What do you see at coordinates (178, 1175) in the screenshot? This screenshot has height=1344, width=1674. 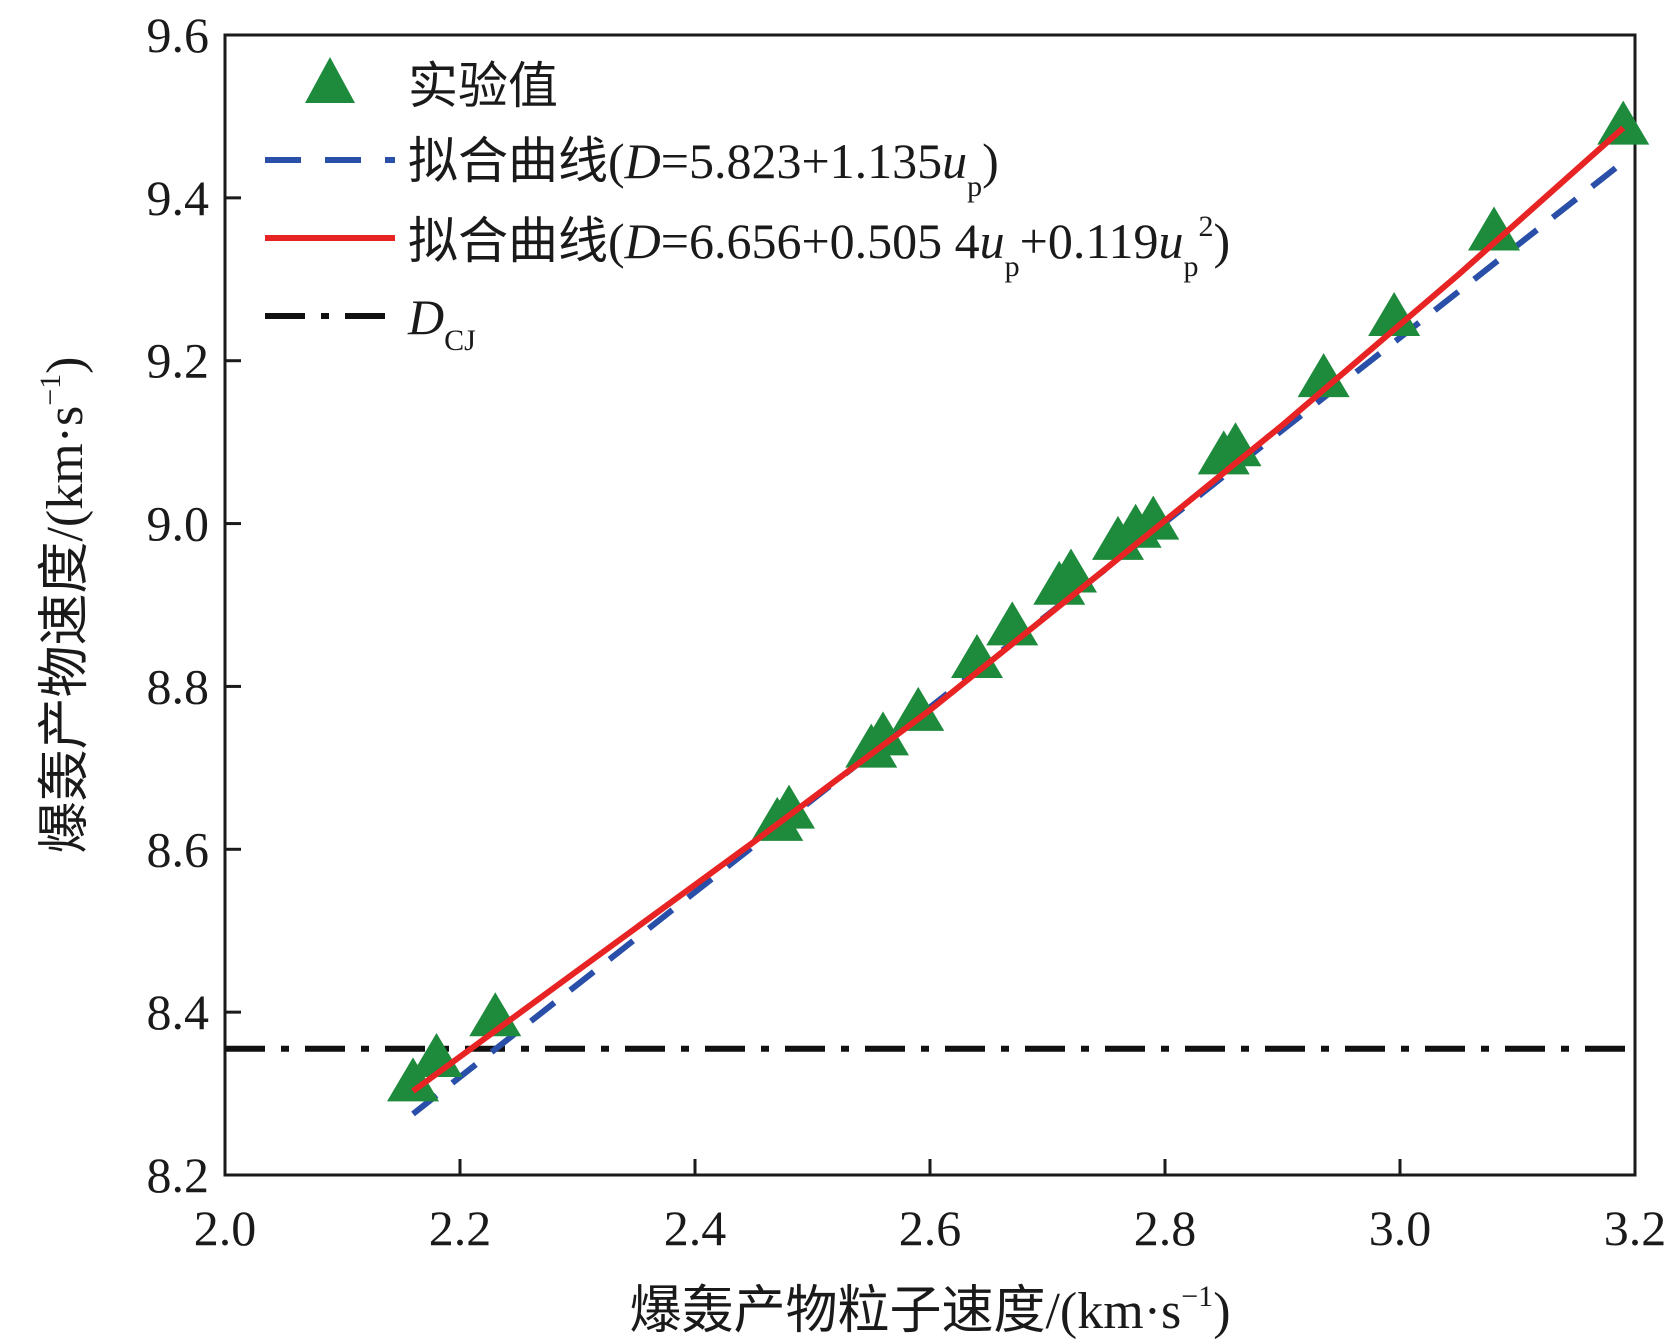 I see `y-tick-label-0: 8.2` at bounding box center [178, 1175].